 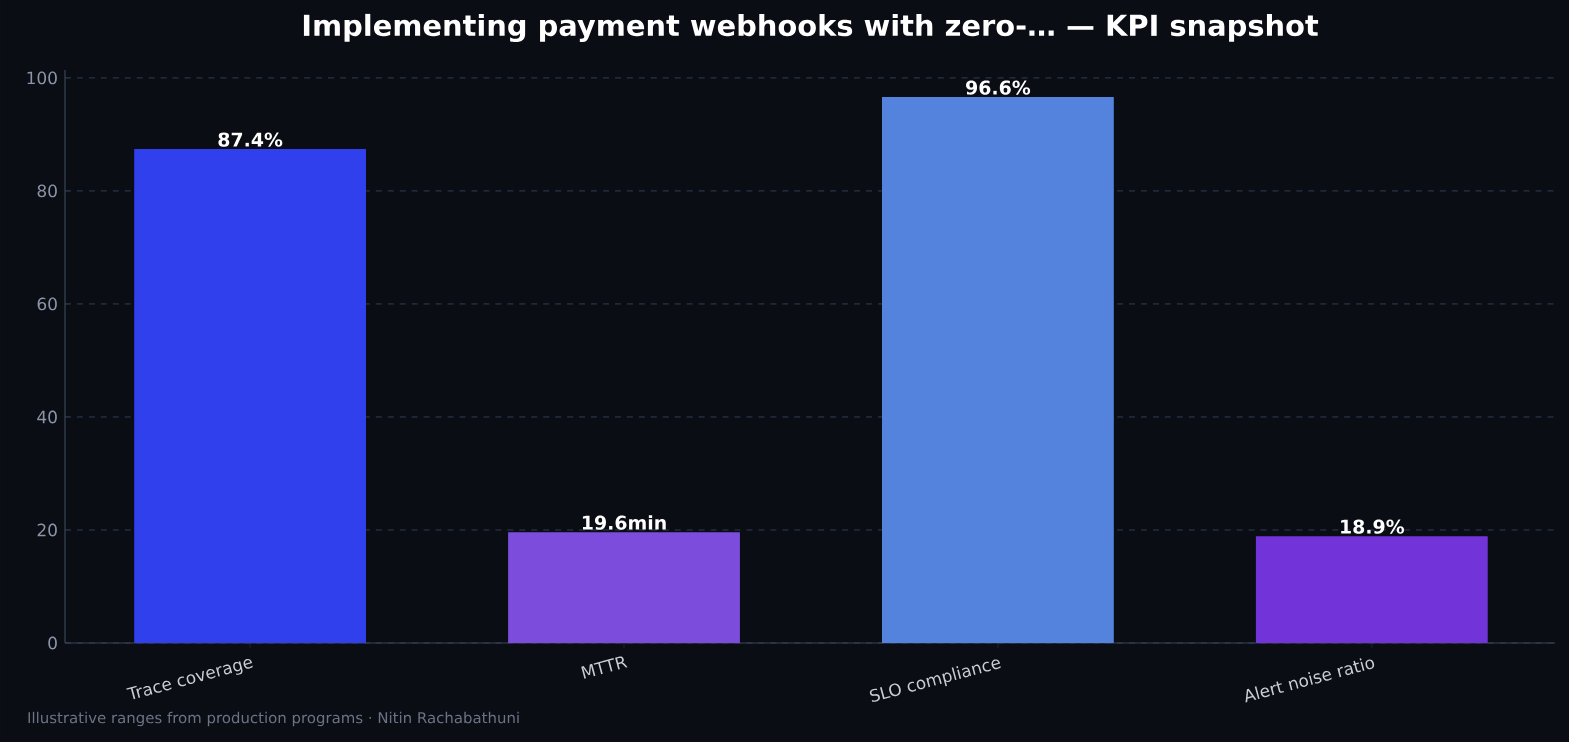 What do you see at coordinates (624, 522) in the screenshot?
I see `data-label: 19.6min` at bounding box center [624, 522].